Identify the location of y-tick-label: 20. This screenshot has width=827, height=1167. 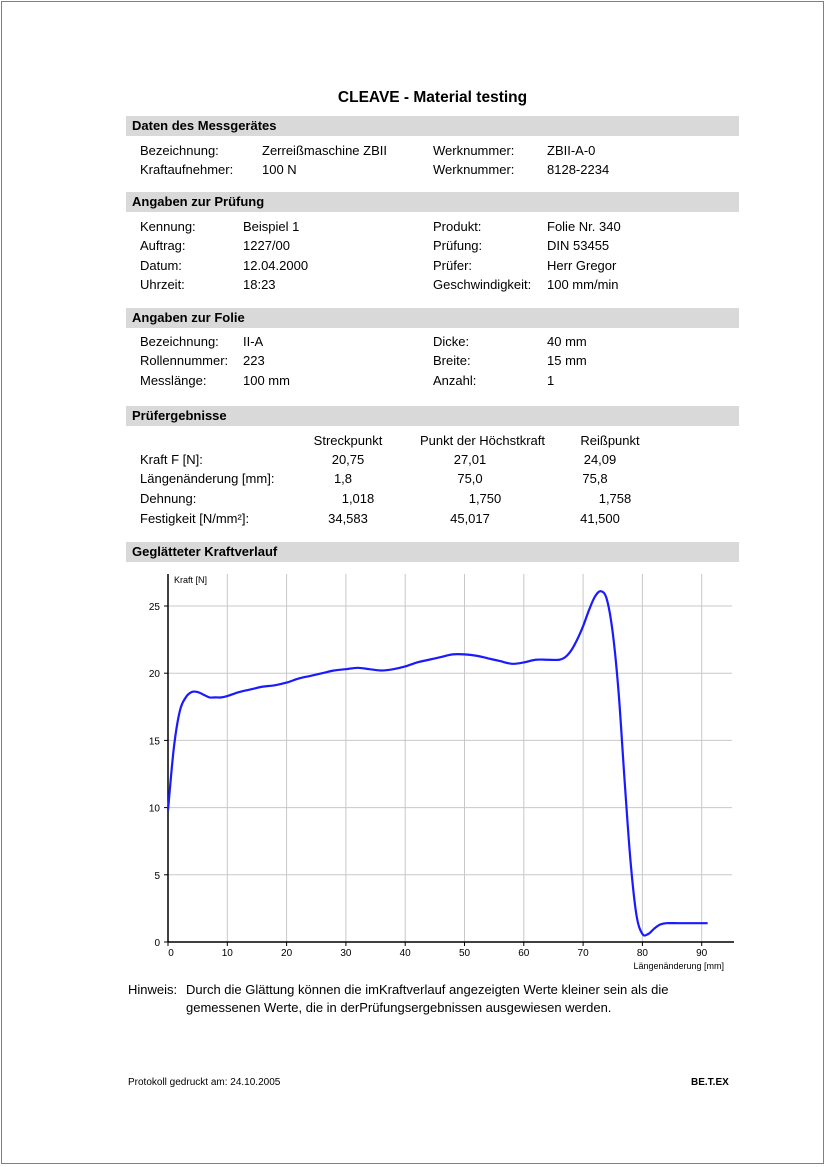
(155, 674).